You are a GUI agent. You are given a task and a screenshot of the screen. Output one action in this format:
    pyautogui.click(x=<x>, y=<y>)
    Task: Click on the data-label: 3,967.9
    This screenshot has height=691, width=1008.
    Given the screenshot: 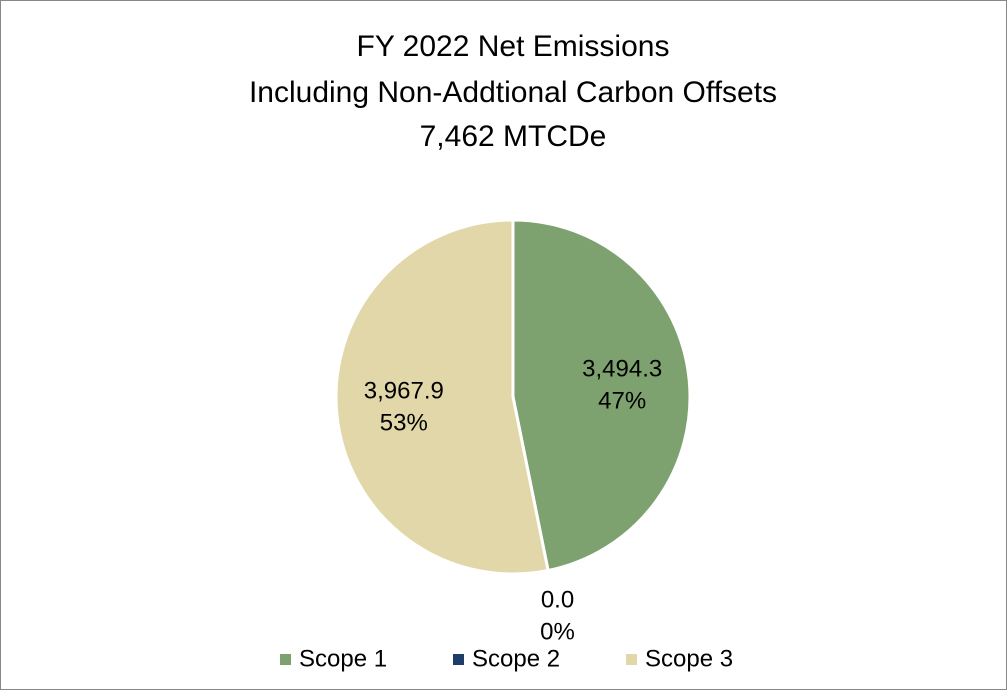 What is the action you would take?
    pyautogui.click(x=404, y=390)
    